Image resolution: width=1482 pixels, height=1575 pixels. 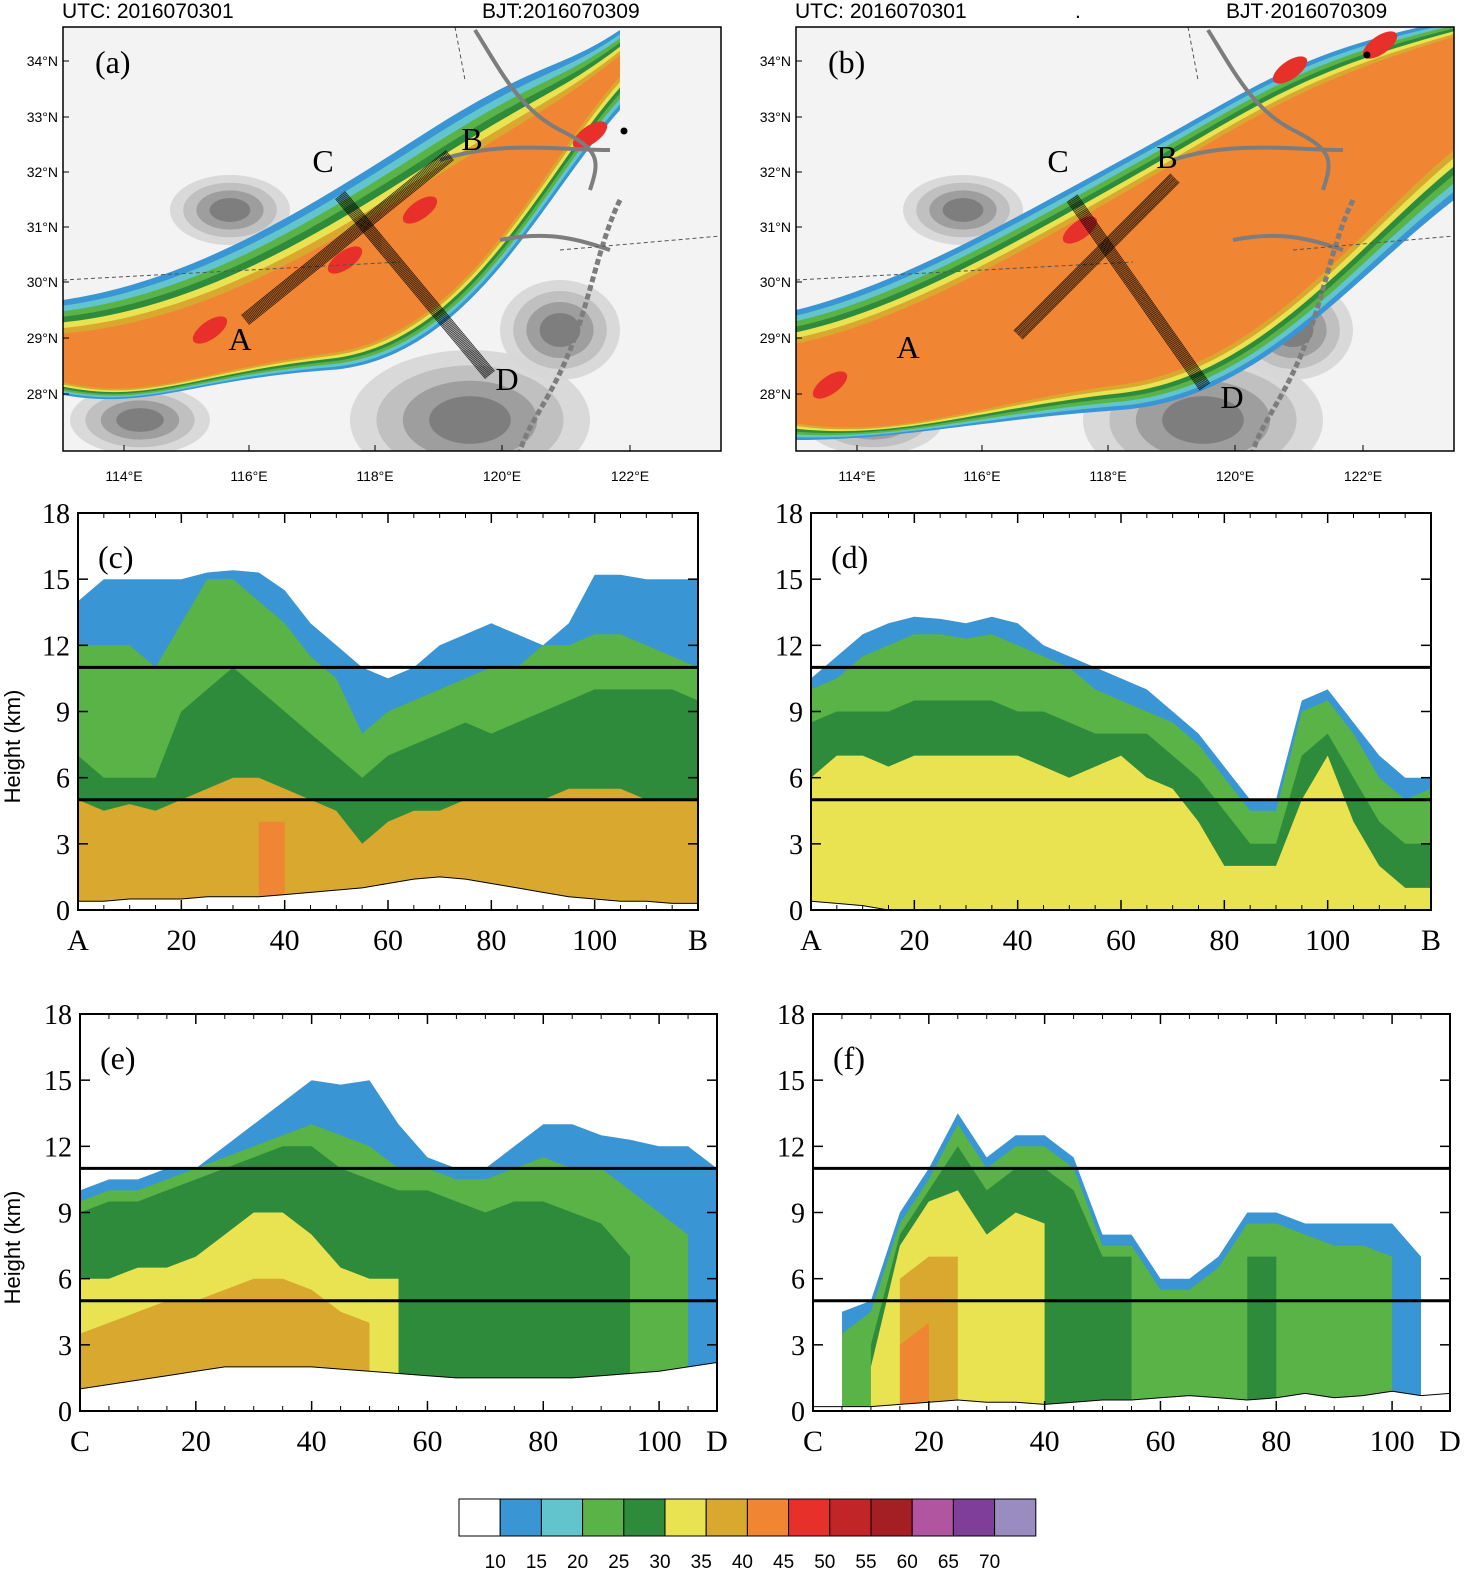 What do you see at coordinates (701, 1562) in the screenshot?
I see `legend-label: 35` at bounding box center [701, 1562].